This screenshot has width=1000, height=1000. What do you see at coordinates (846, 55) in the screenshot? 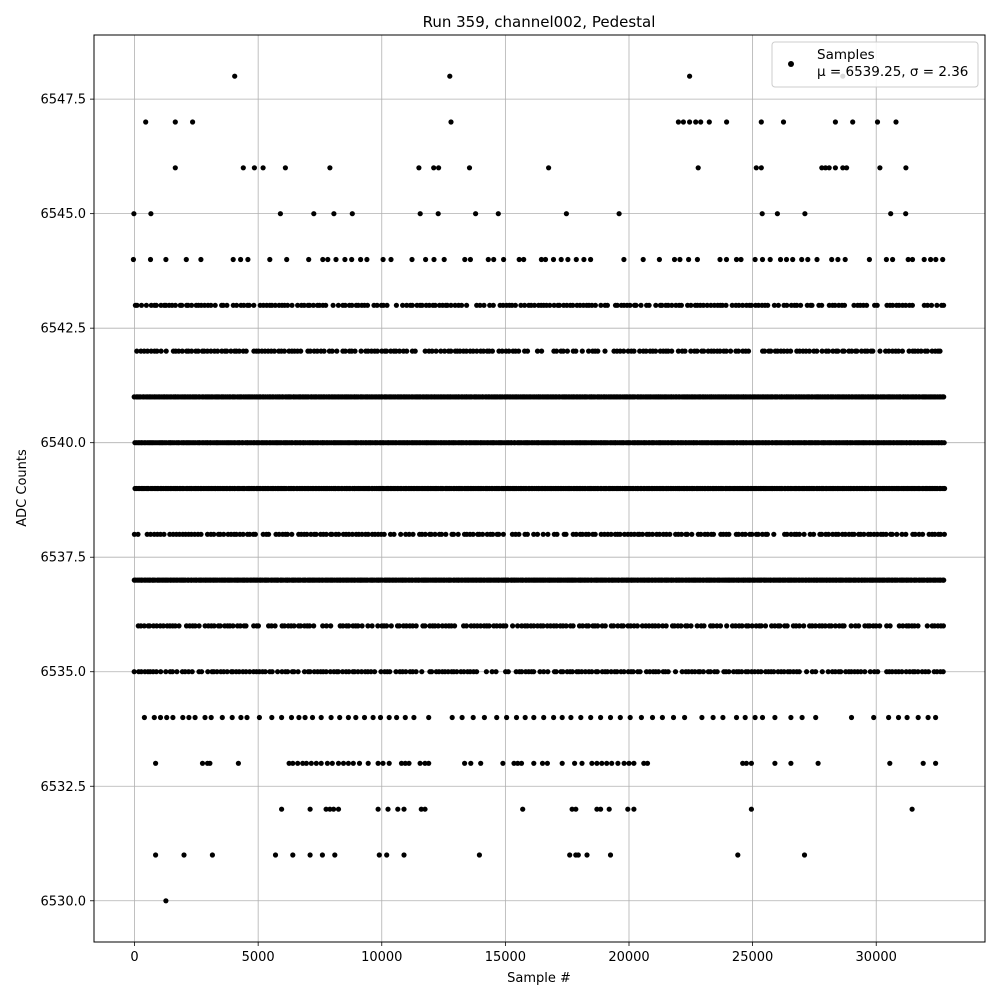
I see `legend-series-label: Samples` at bounding box center [846, 55].